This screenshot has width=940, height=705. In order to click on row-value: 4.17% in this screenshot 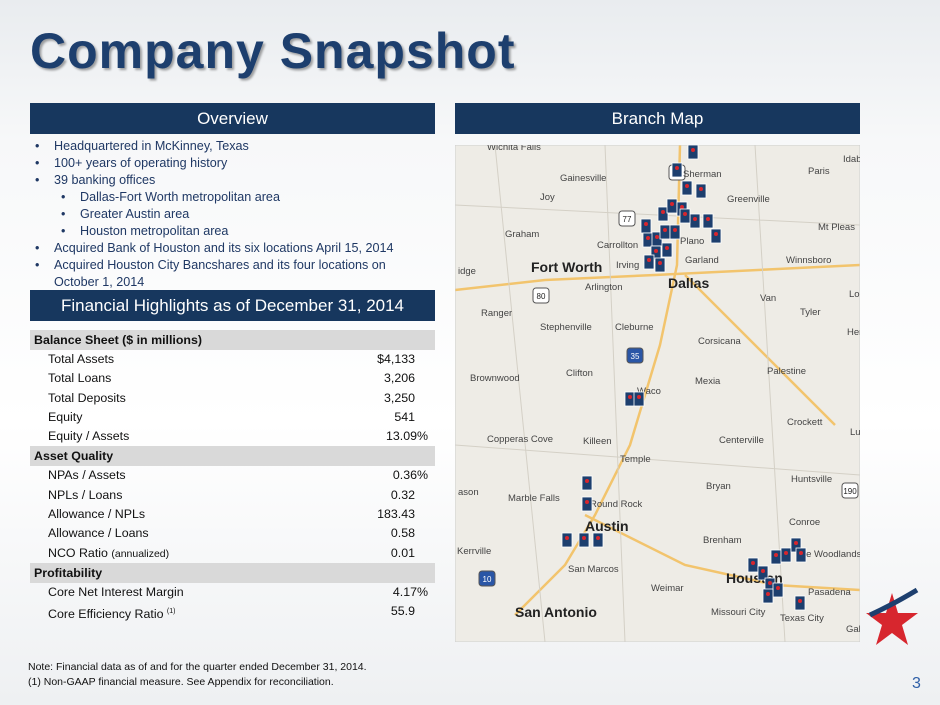, I will do `click(410, 591)`.